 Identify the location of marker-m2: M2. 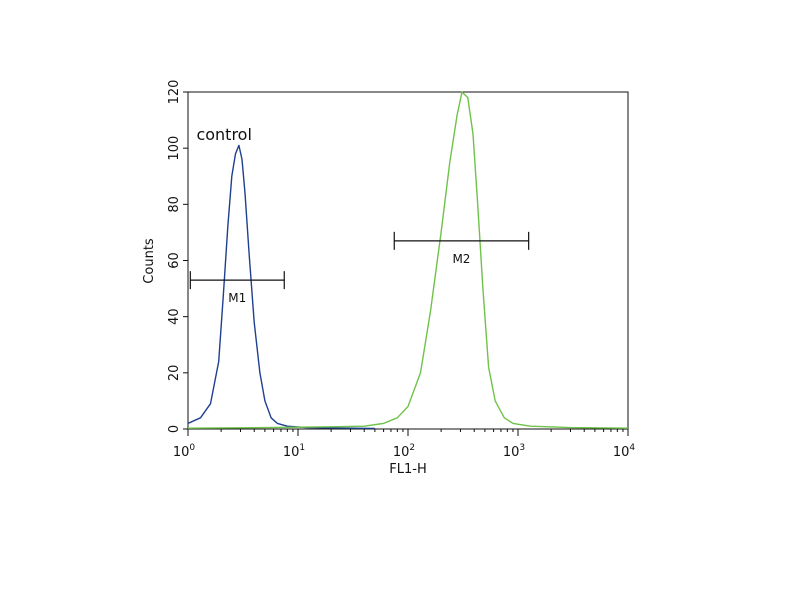
(461, 248).